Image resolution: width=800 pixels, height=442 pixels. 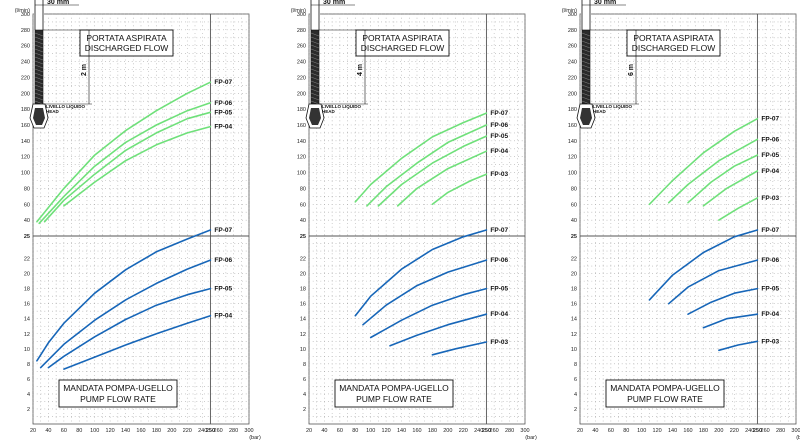 What do you see at coordinates (499, 342) in the screenshot?
I see `pressure-curve-label: FP-03` at bounding box center [499, 342].